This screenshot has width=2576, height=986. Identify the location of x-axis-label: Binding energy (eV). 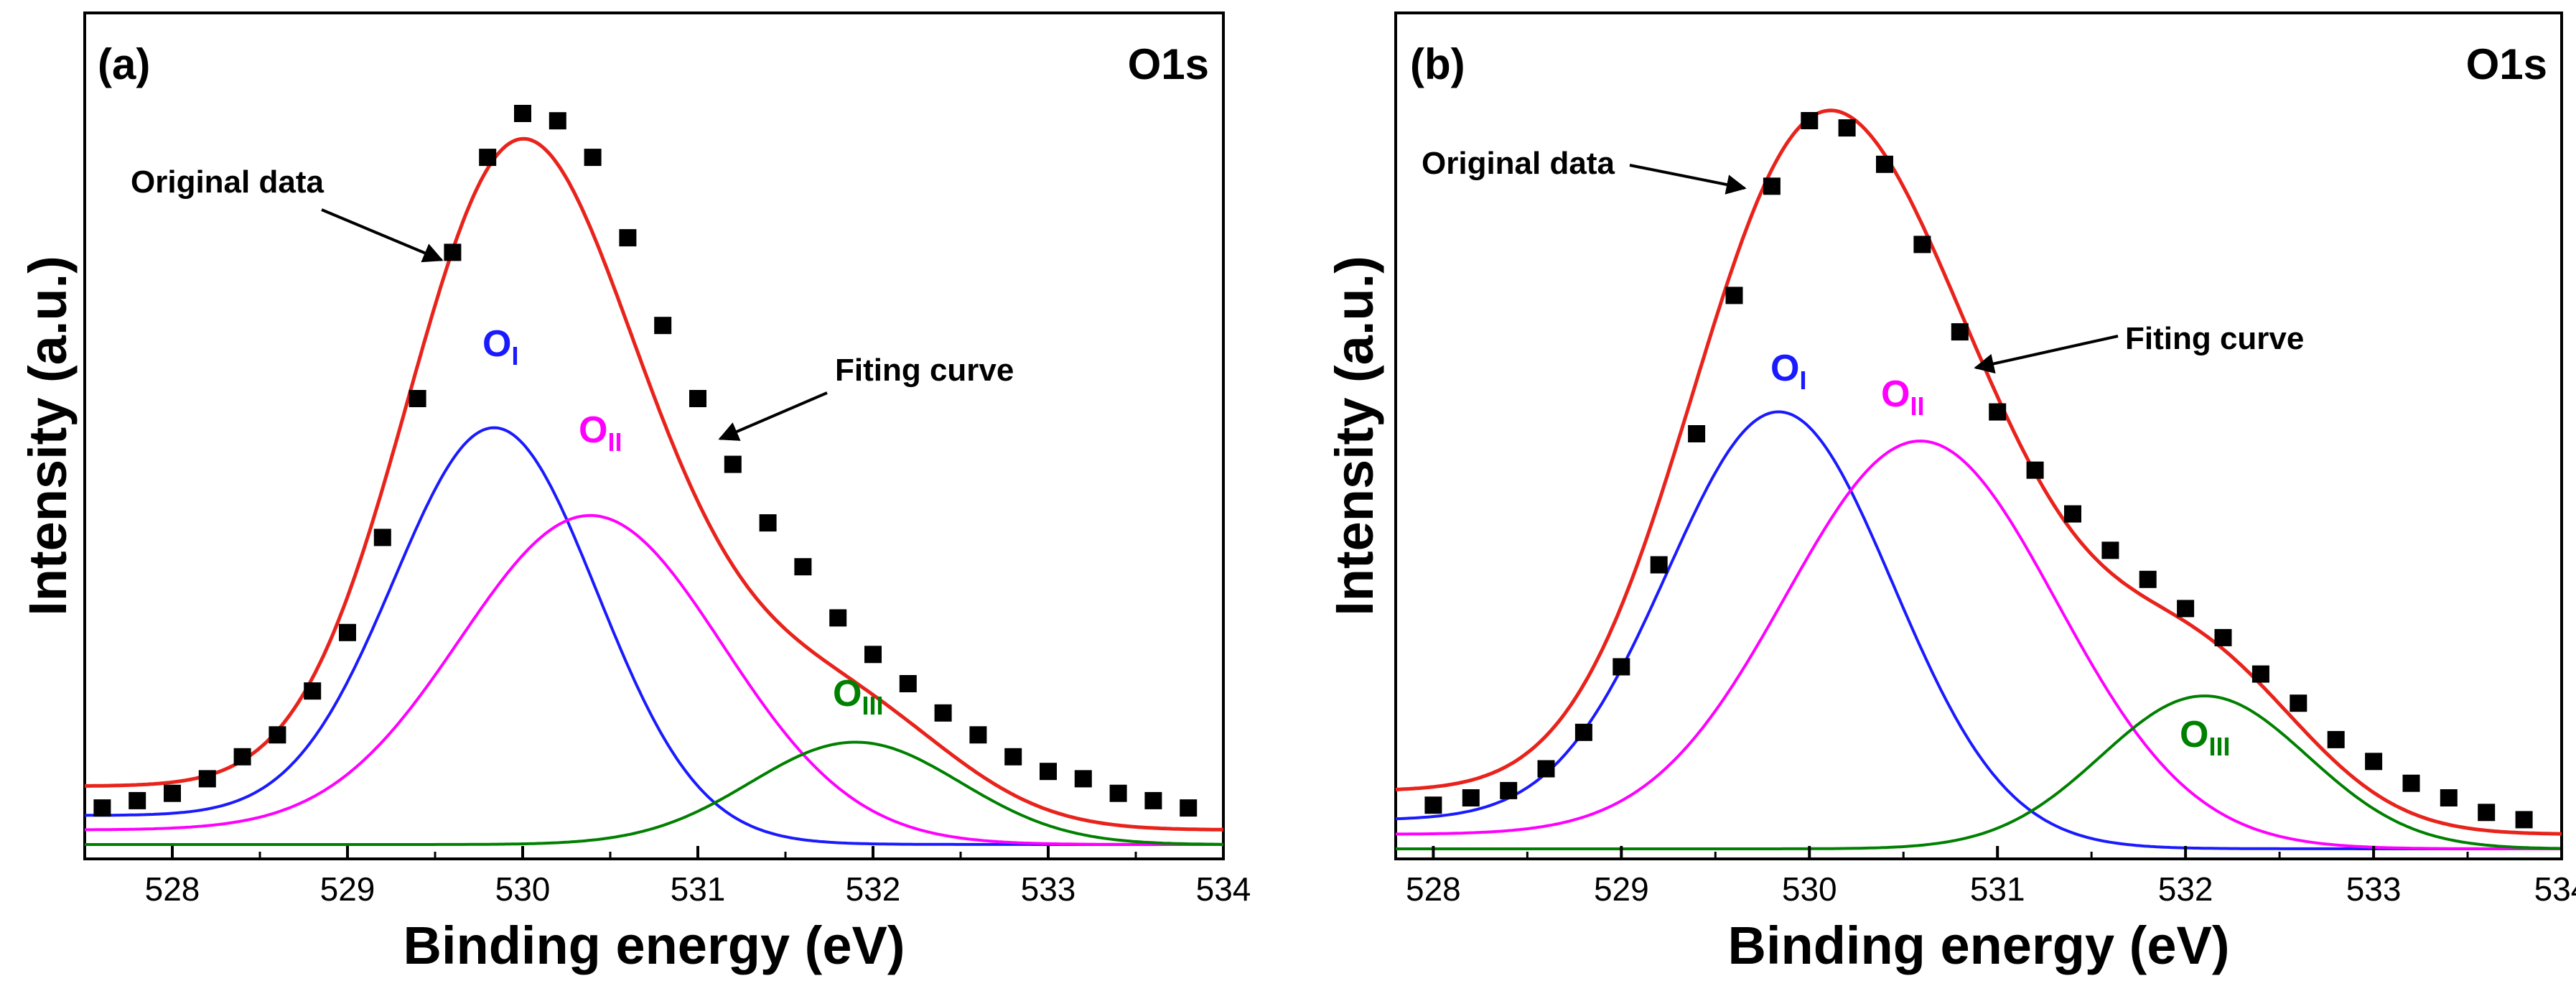
(1979, 946).